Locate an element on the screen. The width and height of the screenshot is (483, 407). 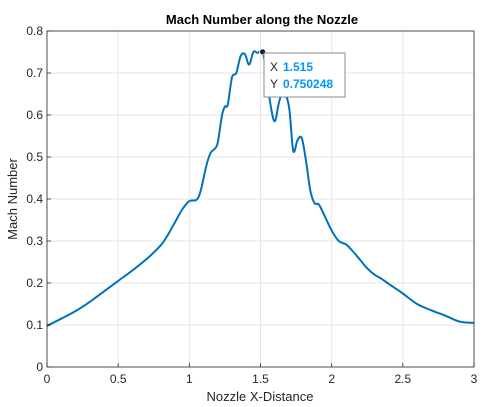
x-tick-label: 3 is located at coordinates (474, 379).